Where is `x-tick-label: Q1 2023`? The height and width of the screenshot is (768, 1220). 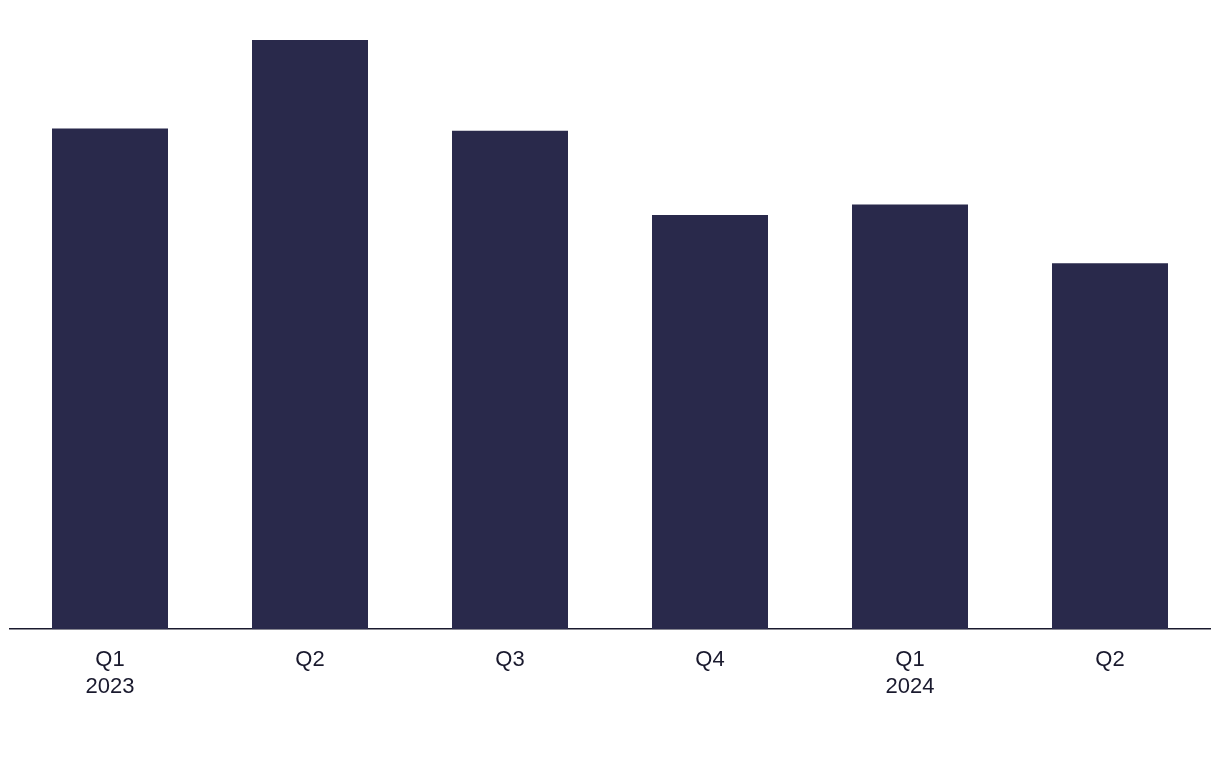
x-tick-label: Q1 2023 is located at coordinates (110, 672).